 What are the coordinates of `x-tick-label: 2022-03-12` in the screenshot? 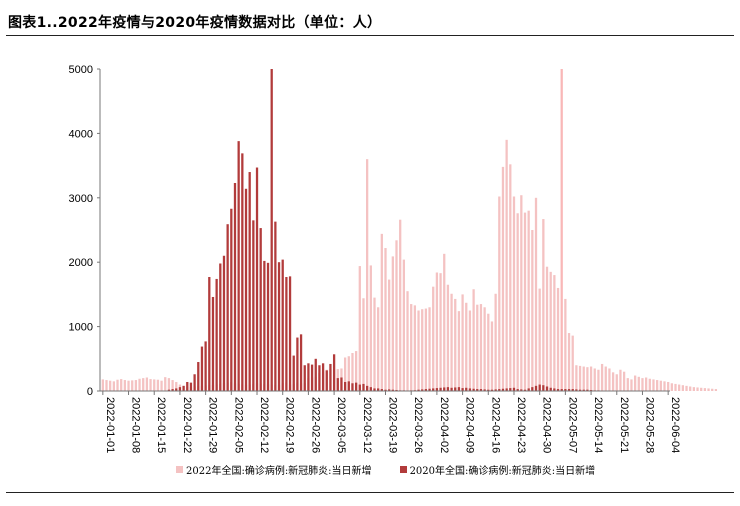 It's located at (367, 425).